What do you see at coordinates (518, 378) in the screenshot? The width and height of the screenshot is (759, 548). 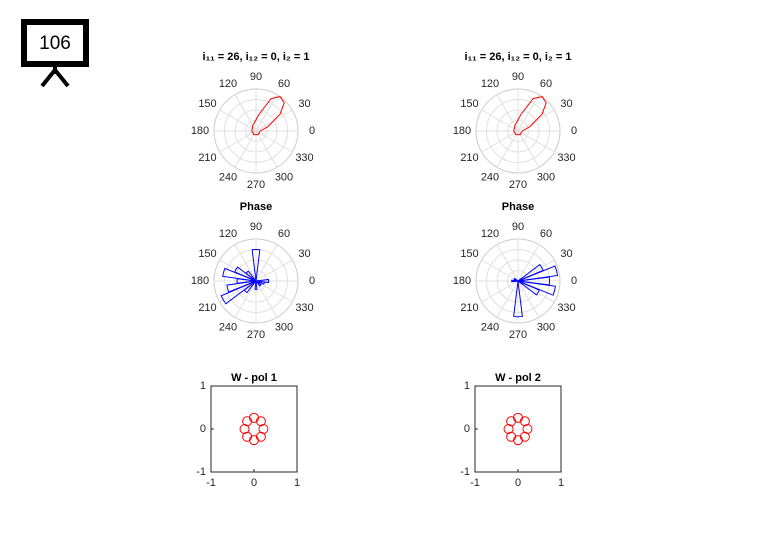 I see `chart-title: W - pol 2` at bounding box center [518, 378].